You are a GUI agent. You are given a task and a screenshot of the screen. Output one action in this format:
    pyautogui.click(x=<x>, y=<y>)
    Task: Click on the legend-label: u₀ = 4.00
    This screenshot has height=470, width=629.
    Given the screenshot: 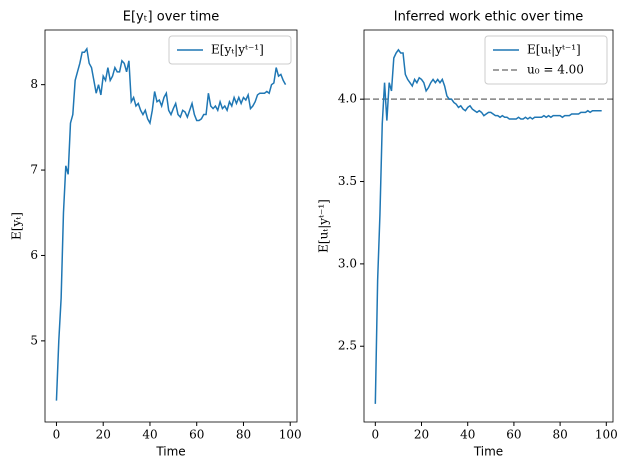 What is the action you would take?
    pyautogui.click(x=555, y=70)
    